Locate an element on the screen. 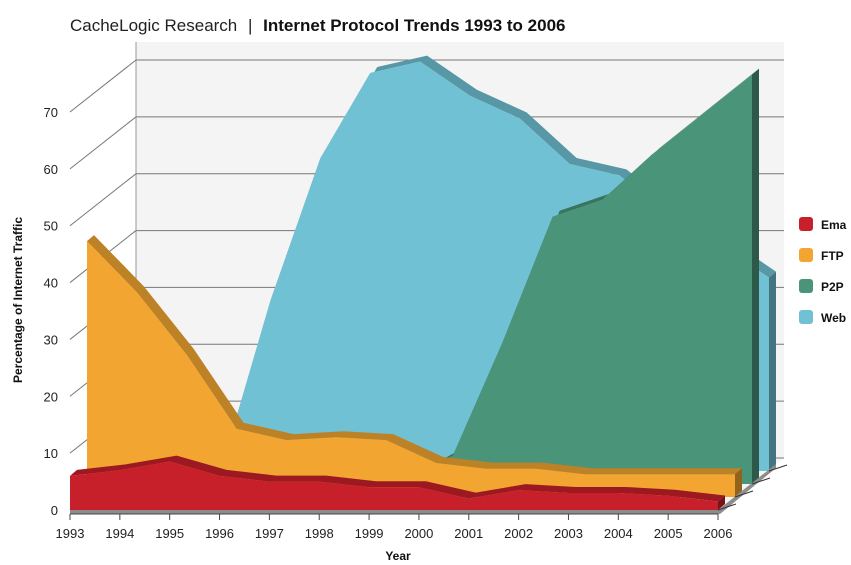  y-tick-label: 60 is located at coordinates (51, 169).